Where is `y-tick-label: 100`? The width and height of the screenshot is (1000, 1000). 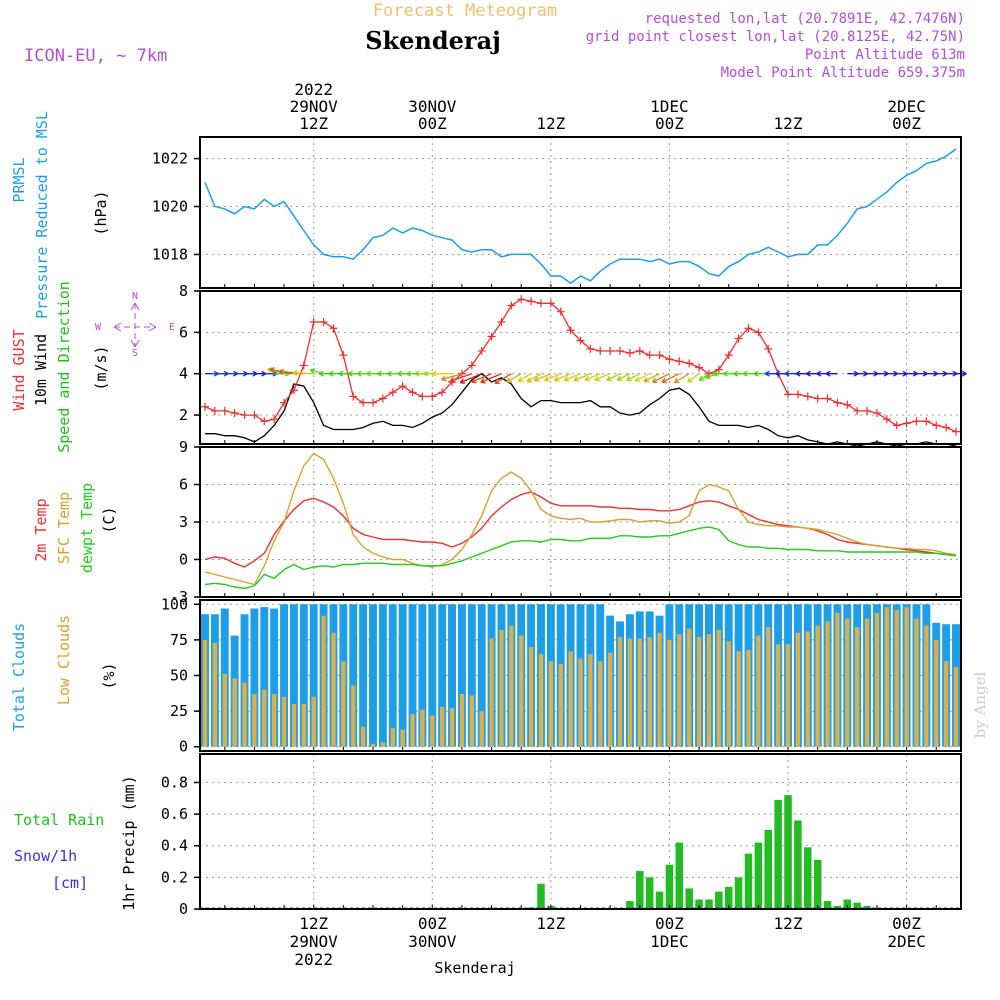 y-tick-label: 100 is located at coordinates (174, 604).